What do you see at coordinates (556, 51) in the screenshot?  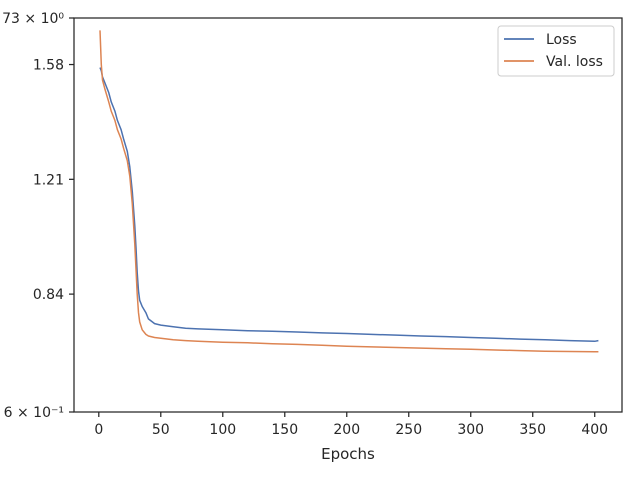 I see `legend: Loss Val. loss` at bounding box center [556, 51].